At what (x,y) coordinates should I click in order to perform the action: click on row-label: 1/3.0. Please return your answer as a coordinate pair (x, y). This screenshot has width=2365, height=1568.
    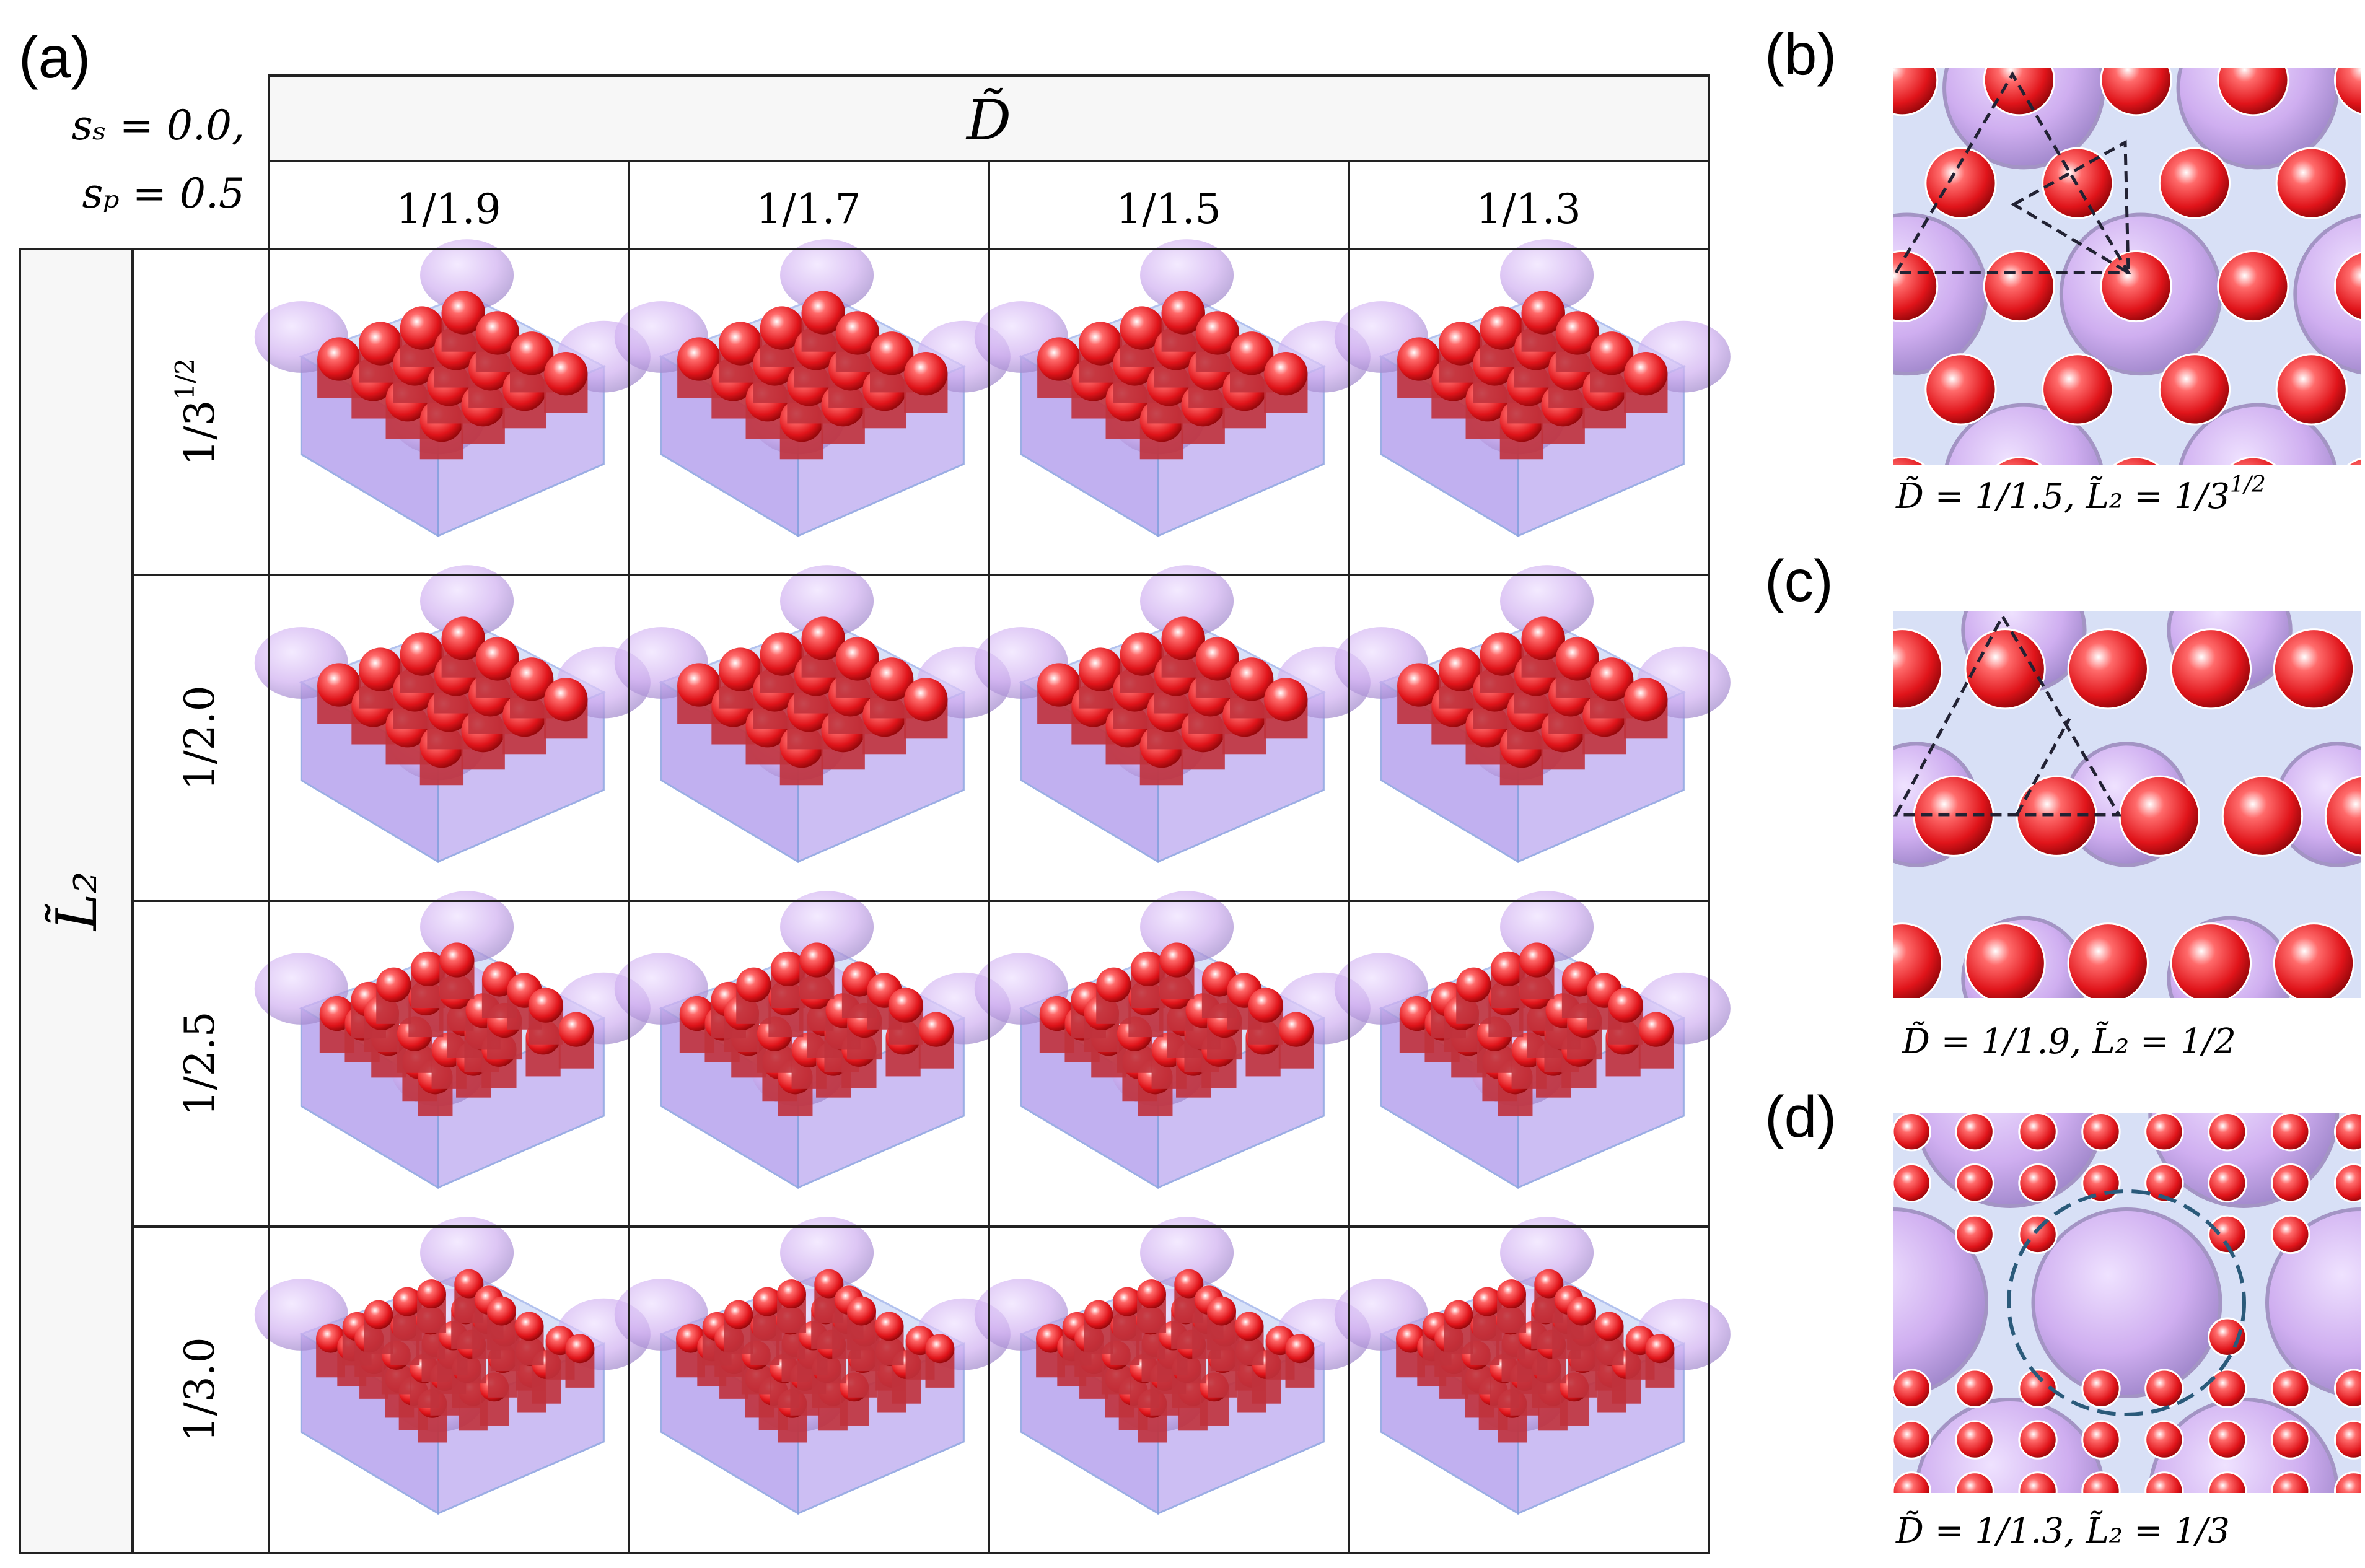
    Looking at the image, I should click on (200, 1389).